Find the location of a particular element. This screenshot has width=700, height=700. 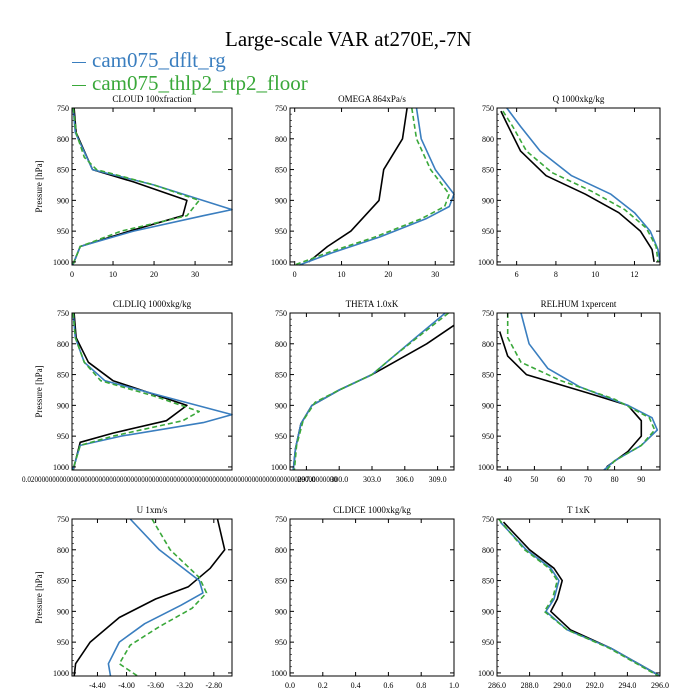

x-tick-label: -2.80 is located at coordinates (213, 685).